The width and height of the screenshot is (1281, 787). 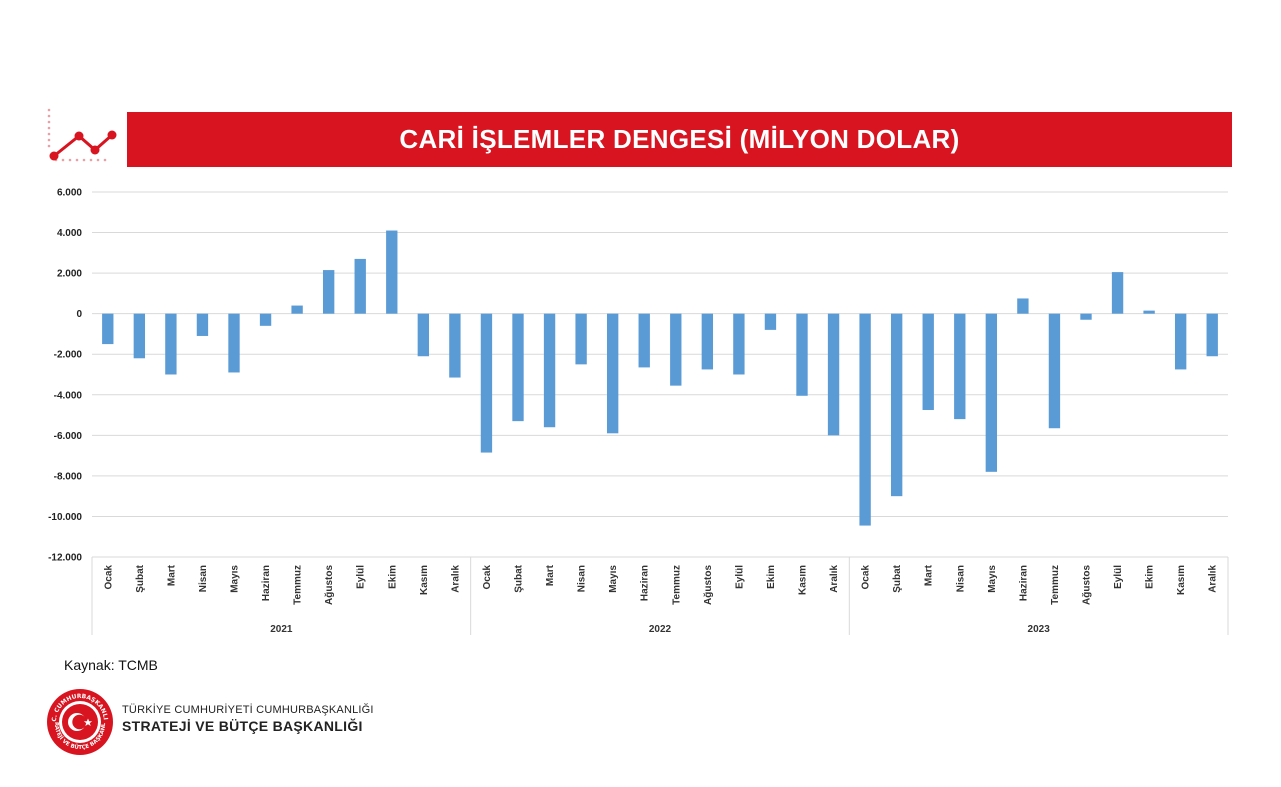 What do you see at coordinates (68, 395) in the screenshot?
I see `y-tick-label: -4.000` at bounding box center [68, 395].